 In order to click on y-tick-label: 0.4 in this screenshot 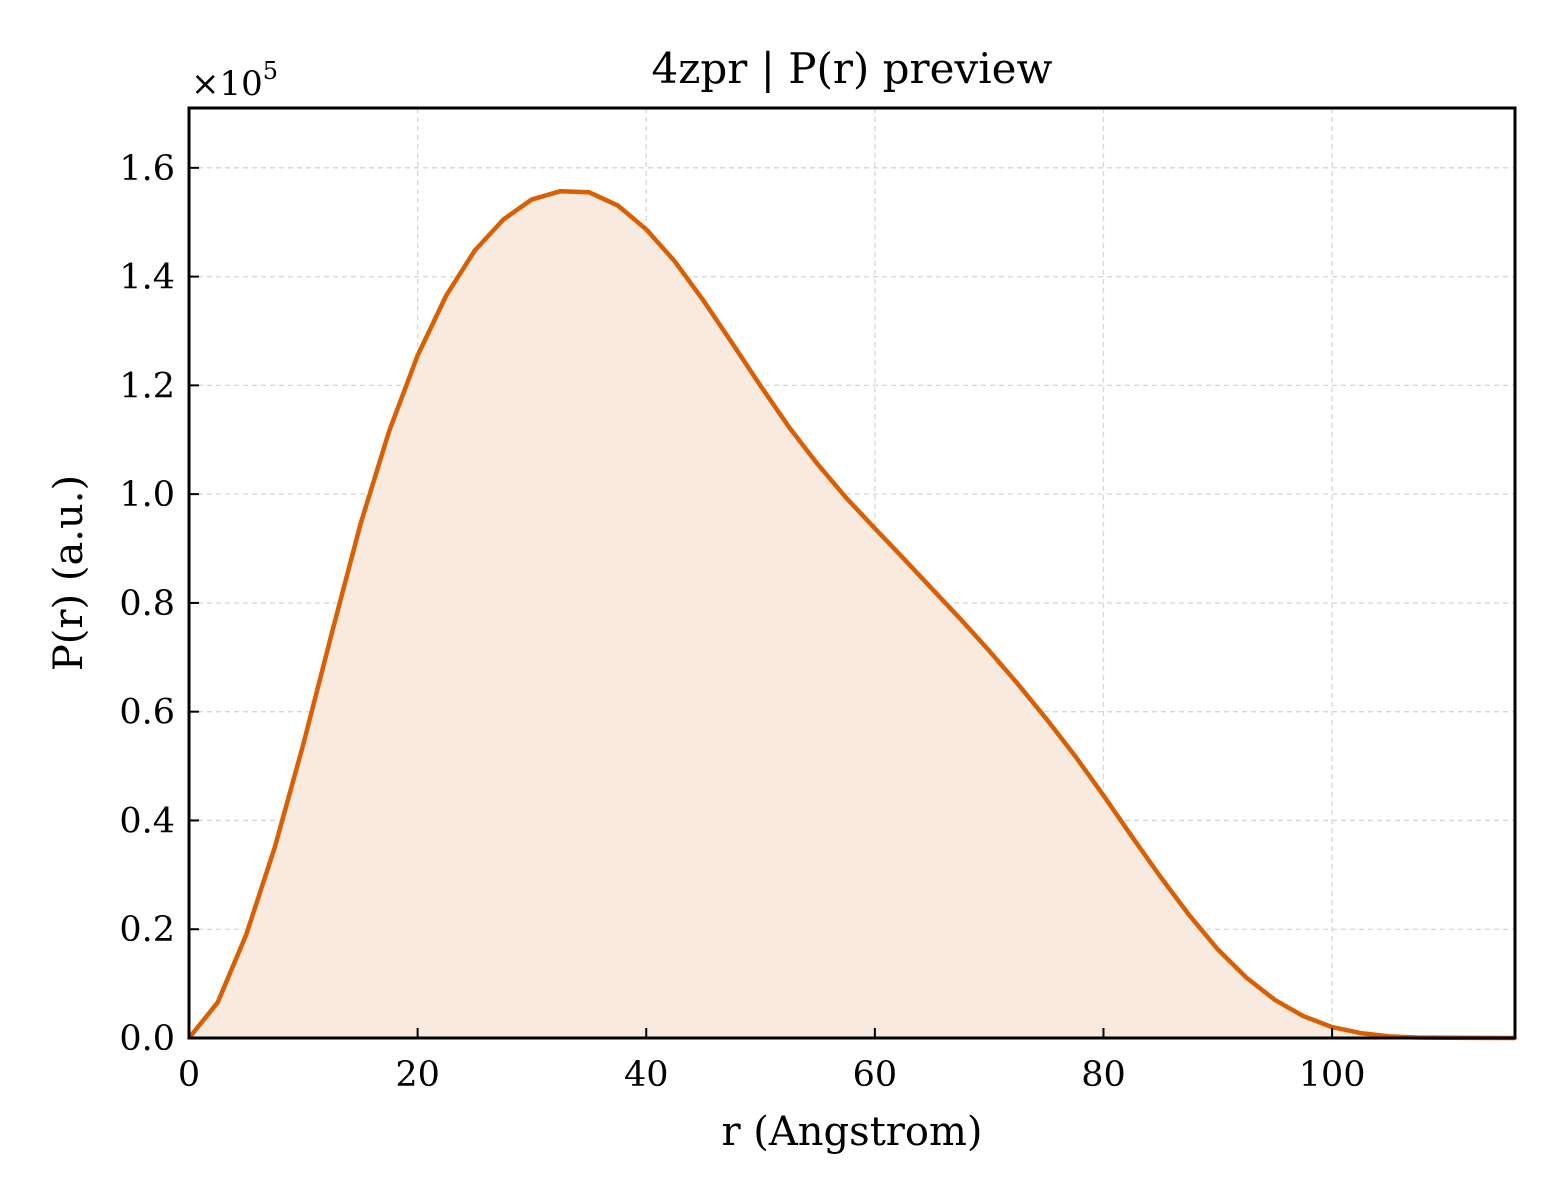, I will do `click(147, 821)`.